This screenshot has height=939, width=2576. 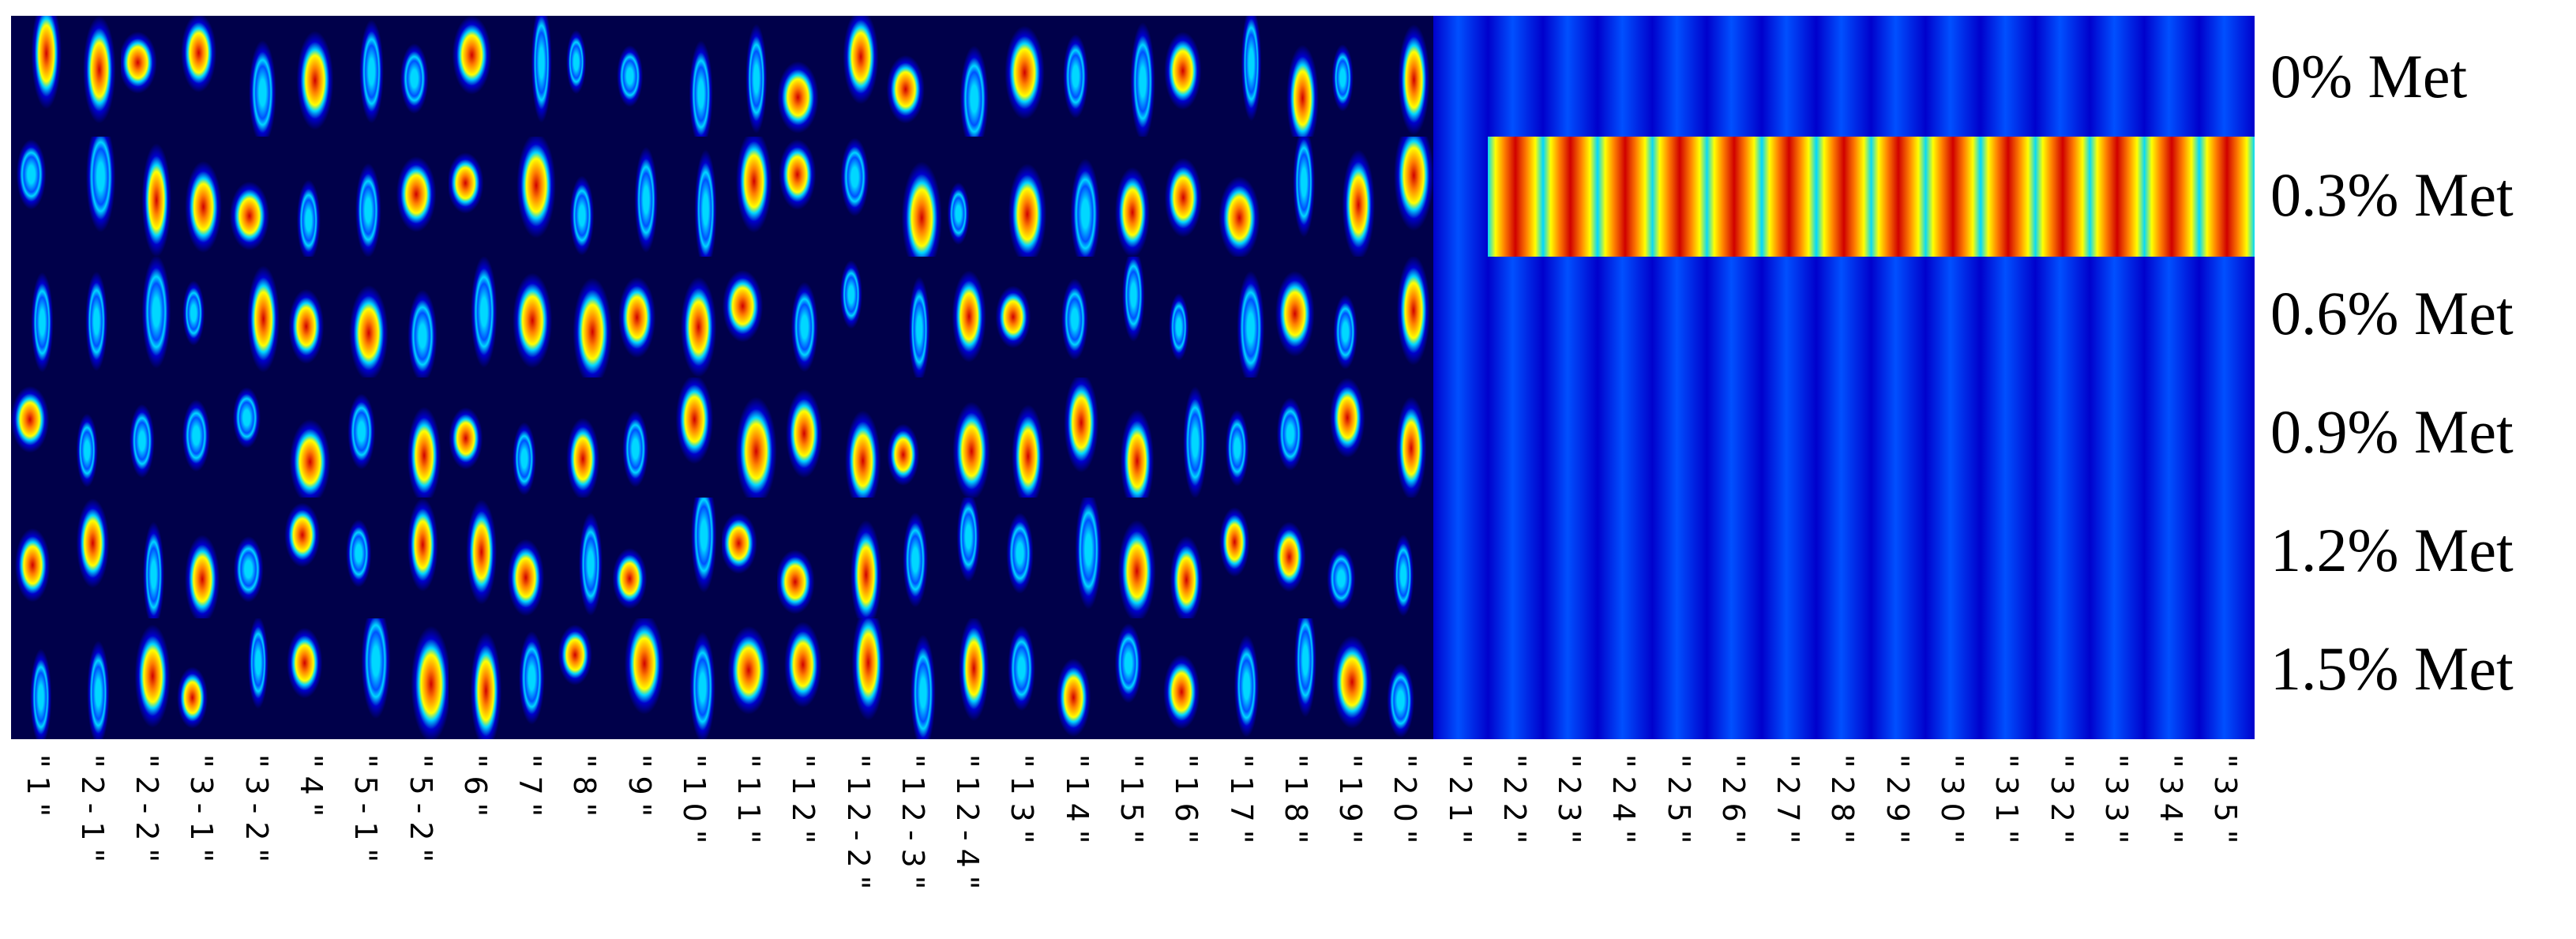 What do you see at coordinates (147, 812) in the screenshot?
I see `column-label: "2-2"` at bounding box center [147, 812].